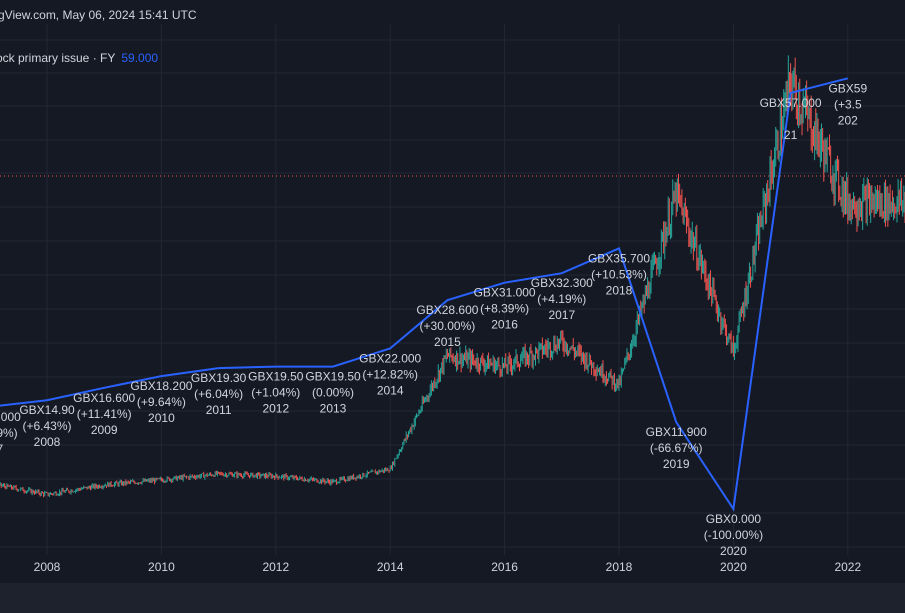 The width and height of the screenshot is (905, 613). What do you see at coordinates (847, 88) in the screenshot?
I see `data-label: GBX59` at bounding box center [847, 88].